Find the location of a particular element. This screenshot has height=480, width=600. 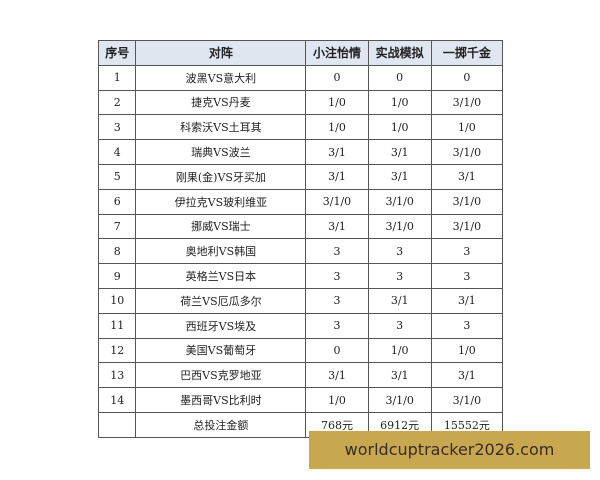

table-row: 12 美国VS葡萄牙 0 1/0 1/0 is located at coordinates (300, 350).